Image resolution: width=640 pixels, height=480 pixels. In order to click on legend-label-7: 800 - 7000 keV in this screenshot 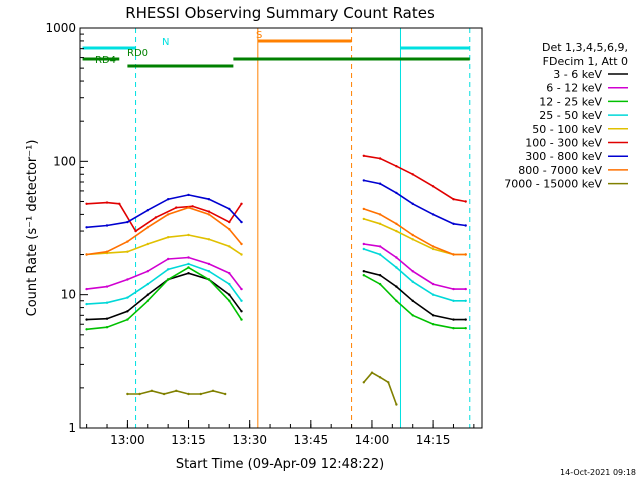, I will do `click(560, 170)`.